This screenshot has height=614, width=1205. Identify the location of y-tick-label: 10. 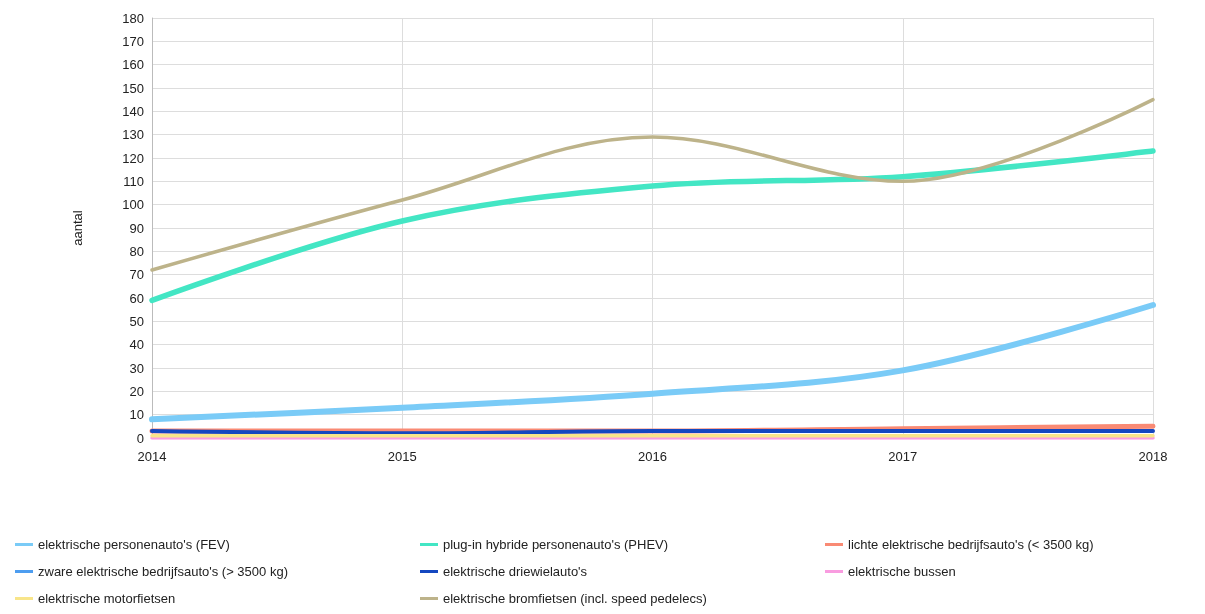
(136, 415).